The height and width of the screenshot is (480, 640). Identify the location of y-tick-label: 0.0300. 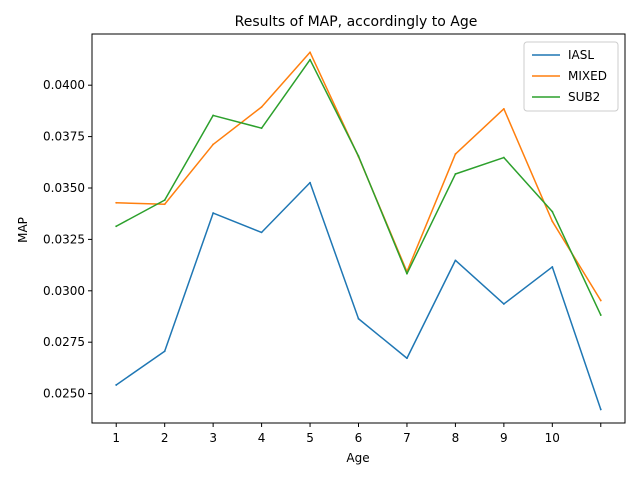
(64, 291).